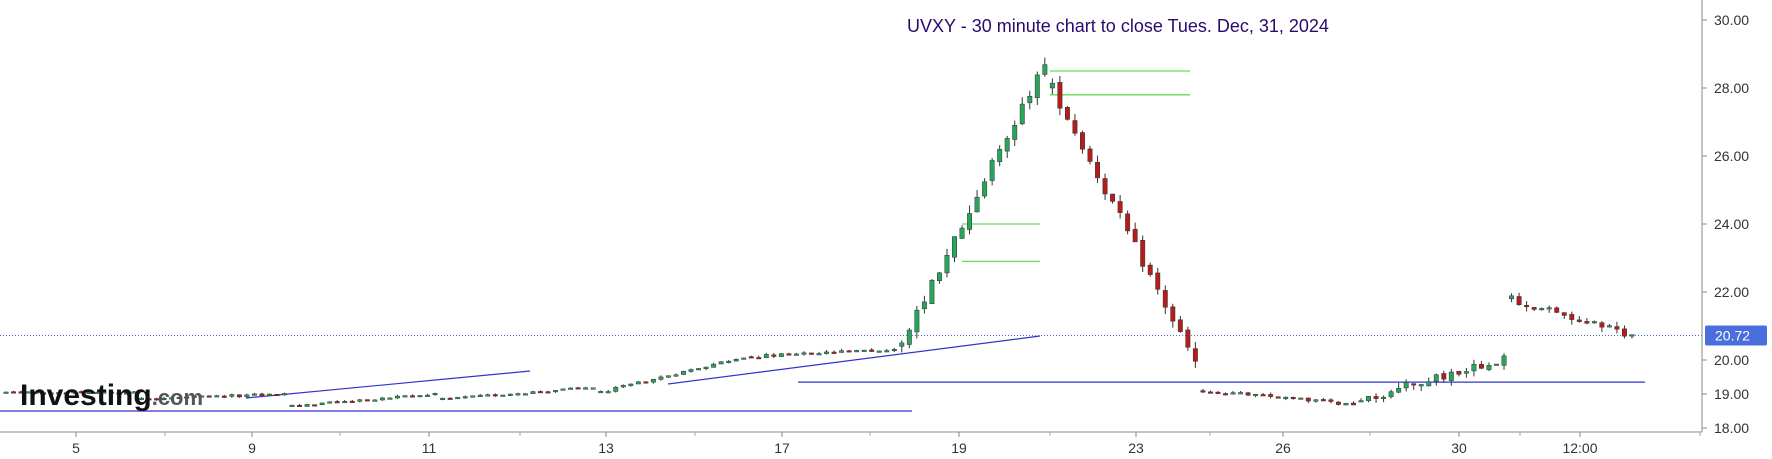 This screenshot has height=459, width=1772. Describe the element at coordinates (1731, 292) in the screenshot. I see `y-tick-label: 22.00` at that location.